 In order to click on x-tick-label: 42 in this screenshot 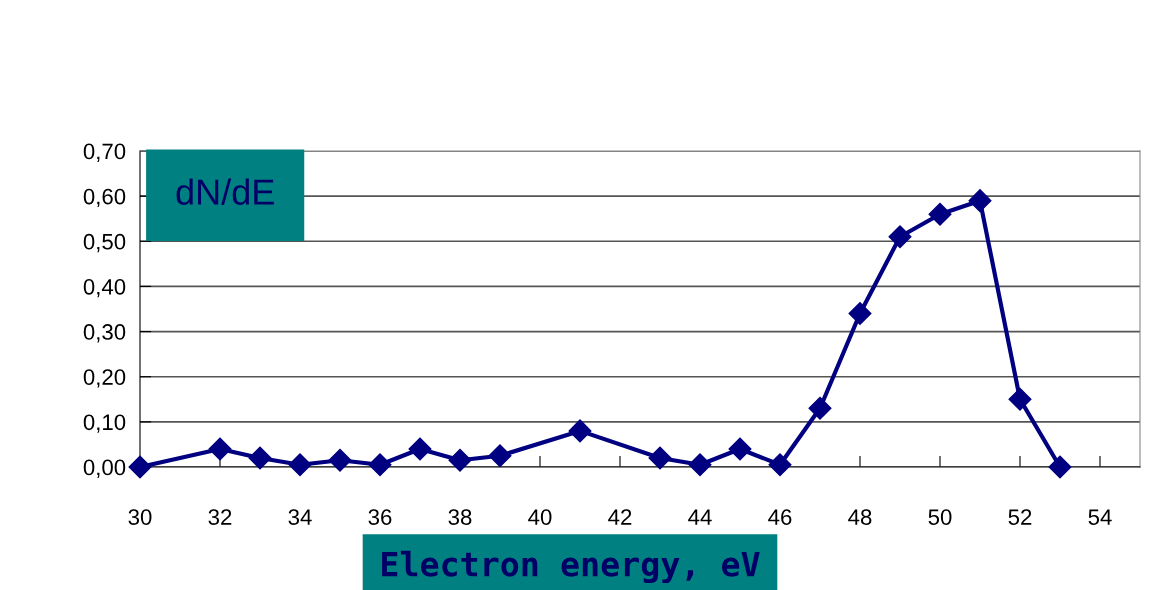, I will do `click(620, 517)`.